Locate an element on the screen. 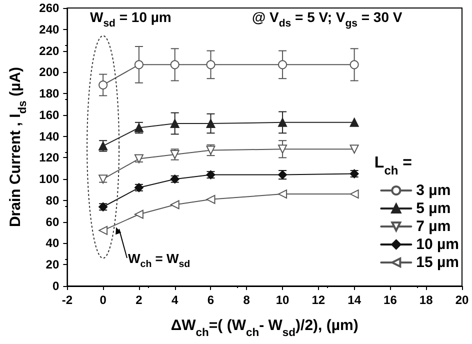 This screenshot has height=344, width=472. y-tick-label: 260 is located at coordinates (49, 8).